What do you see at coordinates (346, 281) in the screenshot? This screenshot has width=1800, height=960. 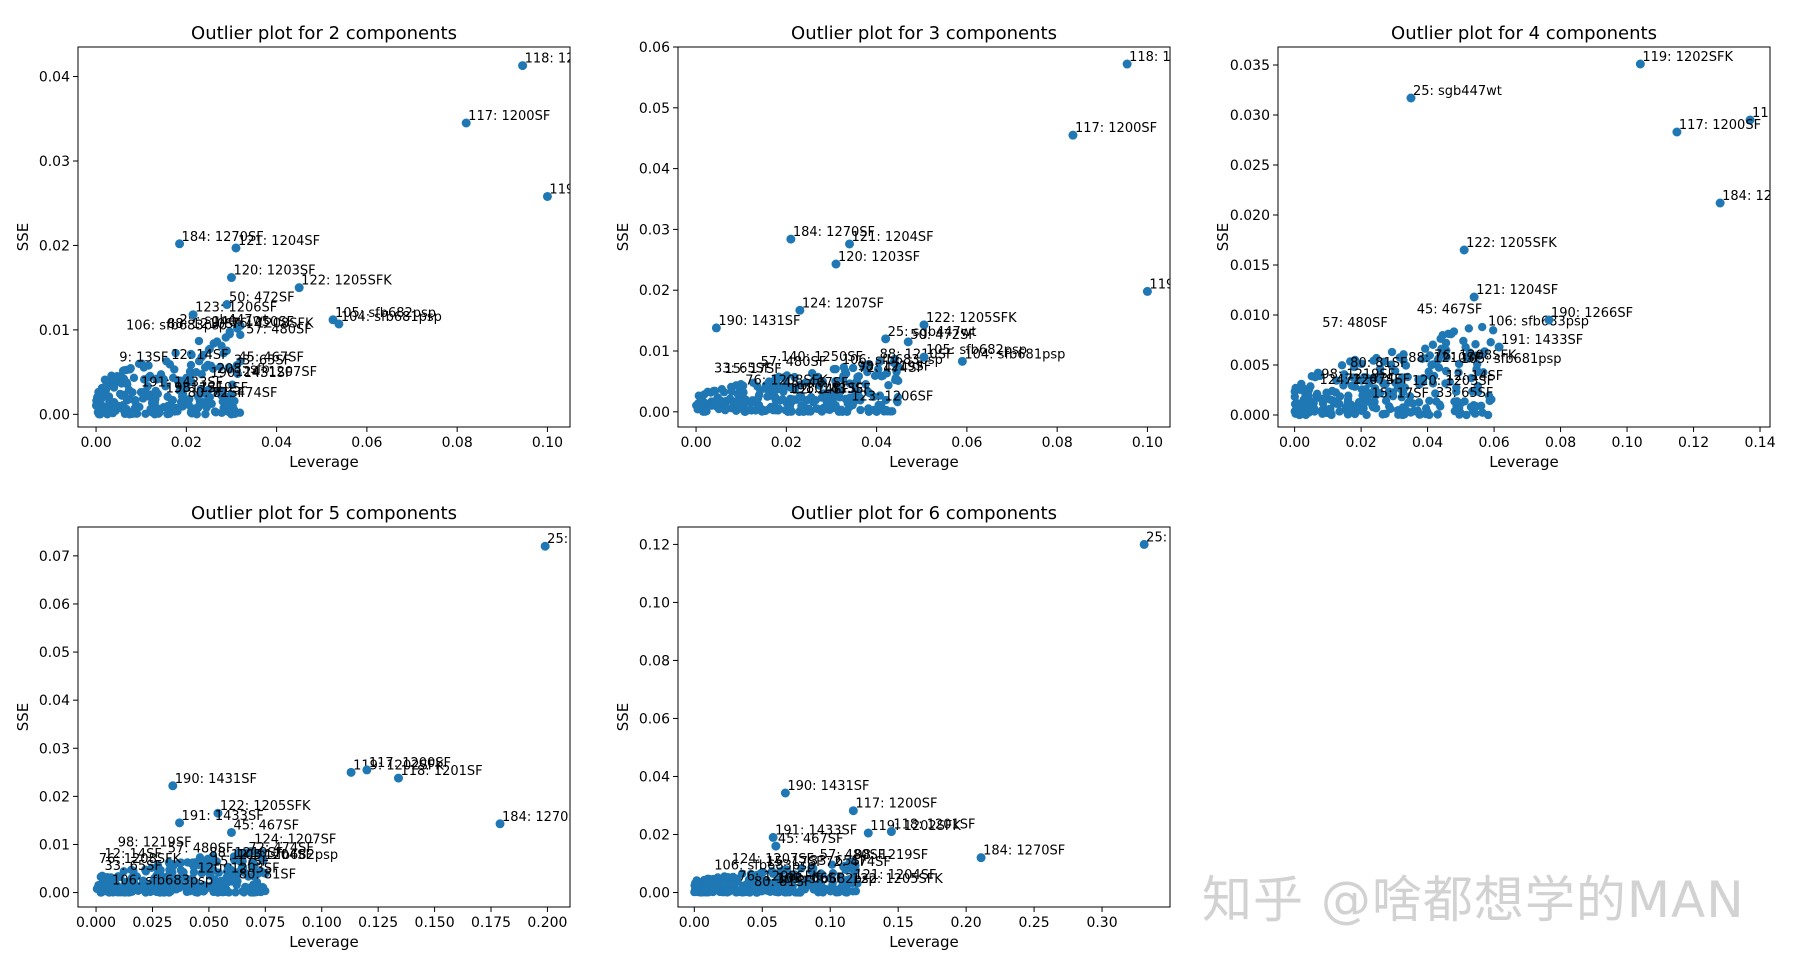 I see `outlier-point-label: 122: 1205SFK` at bounding box center [346, 281].